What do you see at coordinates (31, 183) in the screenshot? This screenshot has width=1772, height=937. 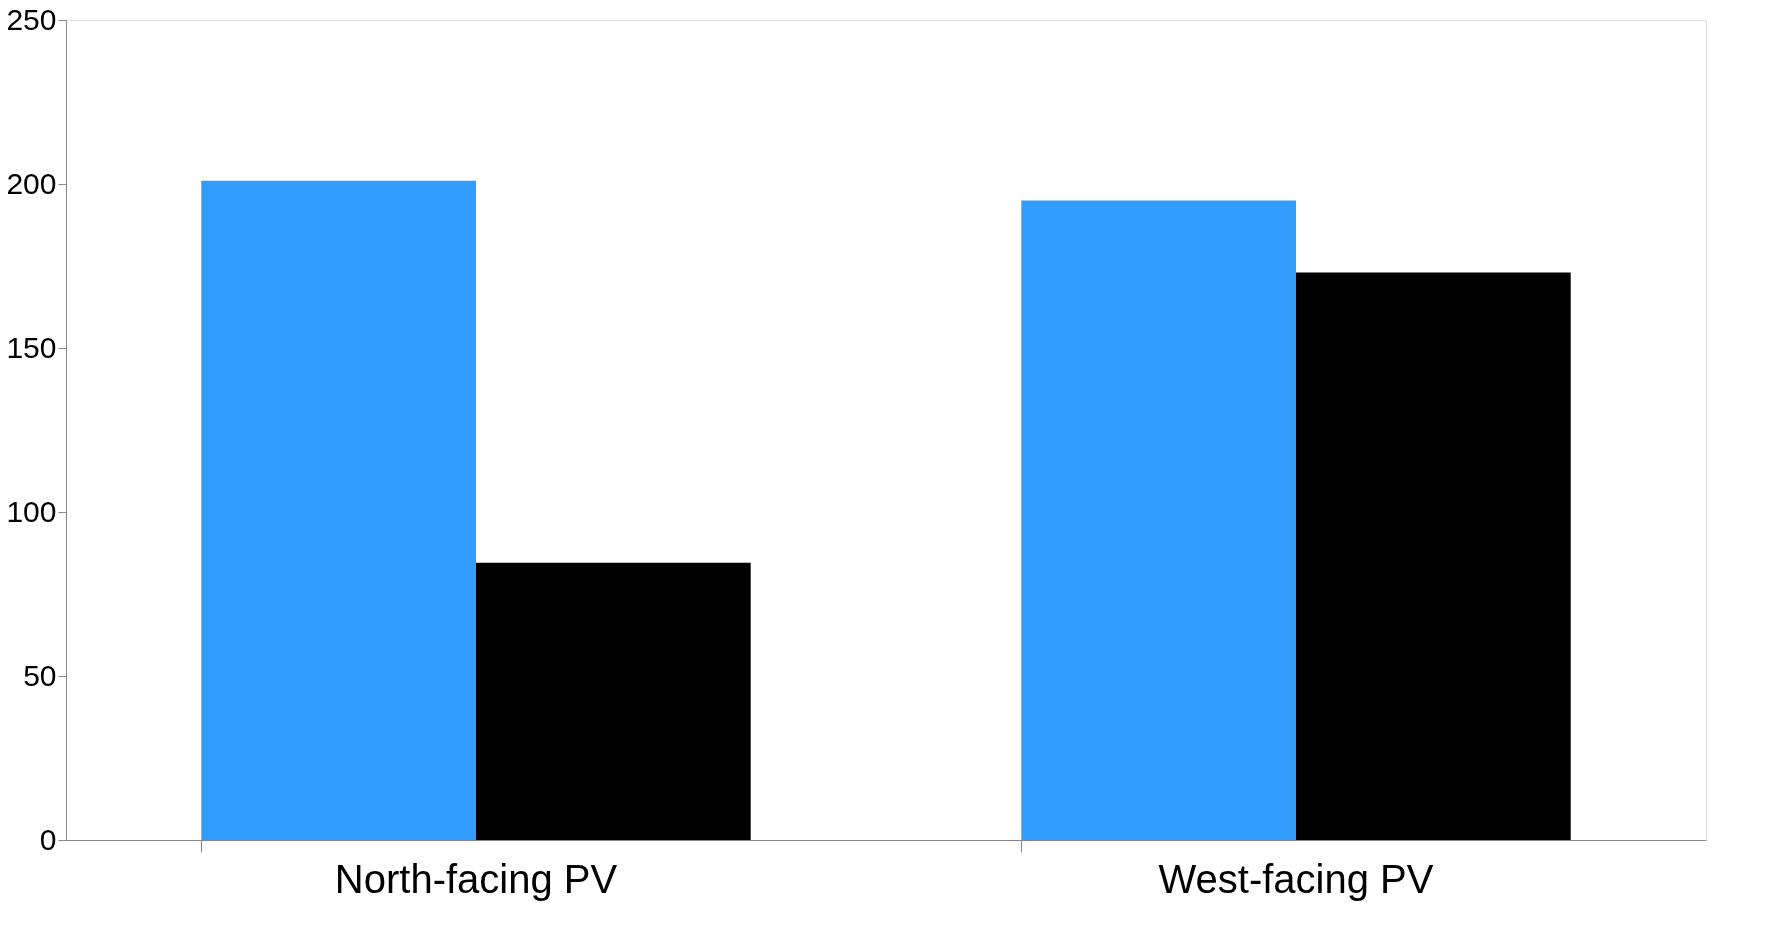 I see `y-tick-label: 200` at bounding box center [31, 183].